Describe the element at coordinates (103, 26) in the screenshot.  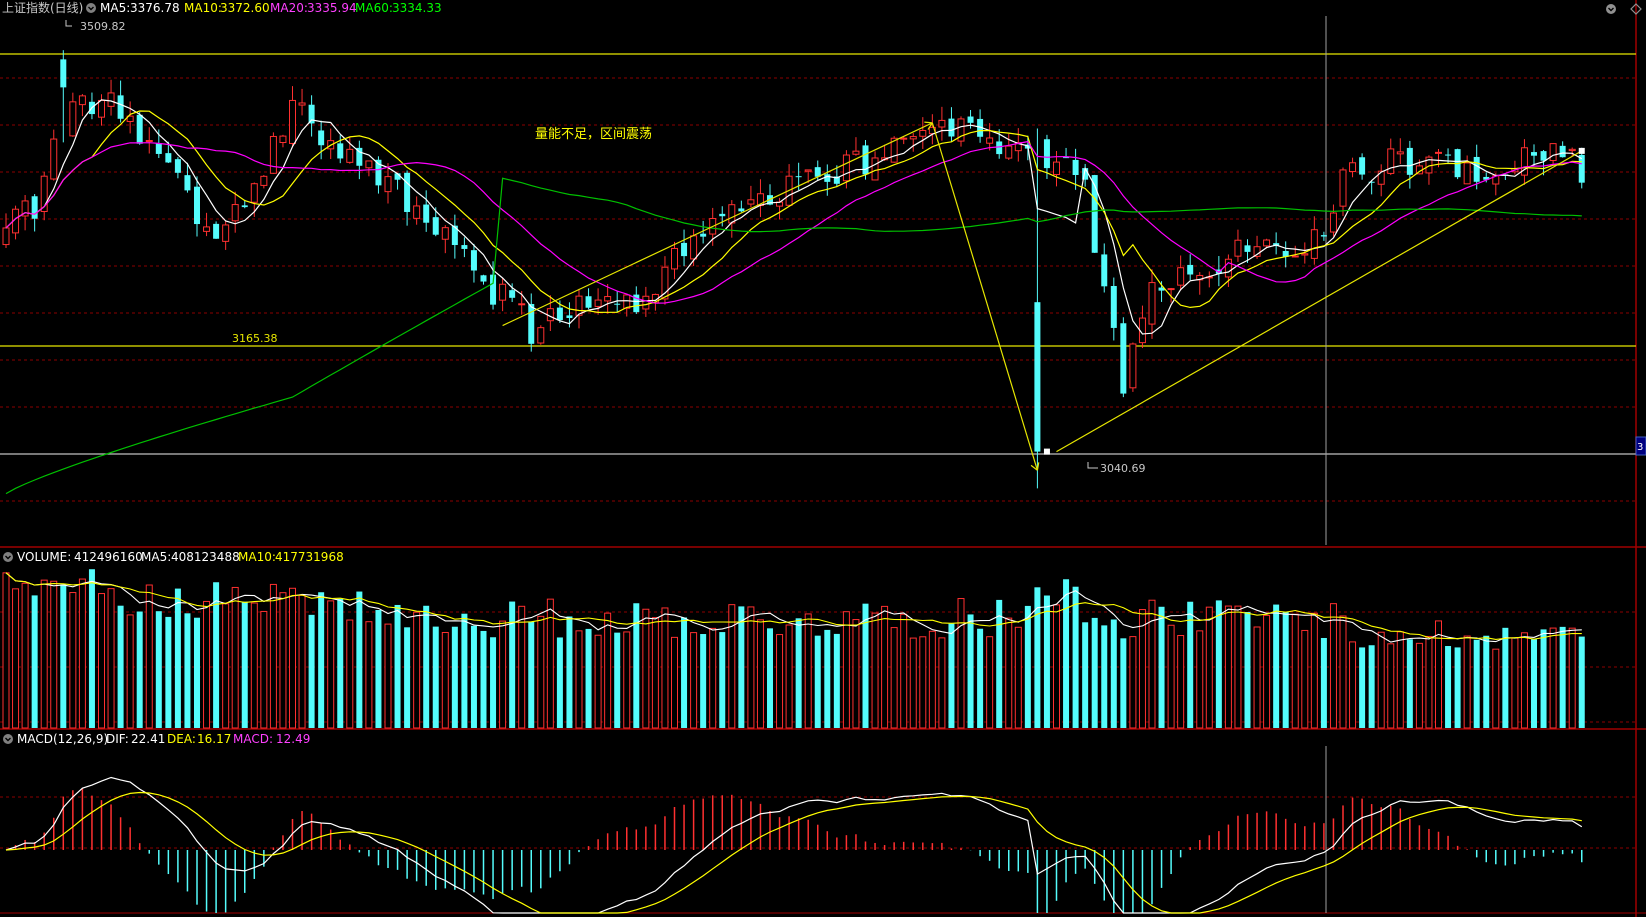
I see `high-price-label: 3509.82` at that location.